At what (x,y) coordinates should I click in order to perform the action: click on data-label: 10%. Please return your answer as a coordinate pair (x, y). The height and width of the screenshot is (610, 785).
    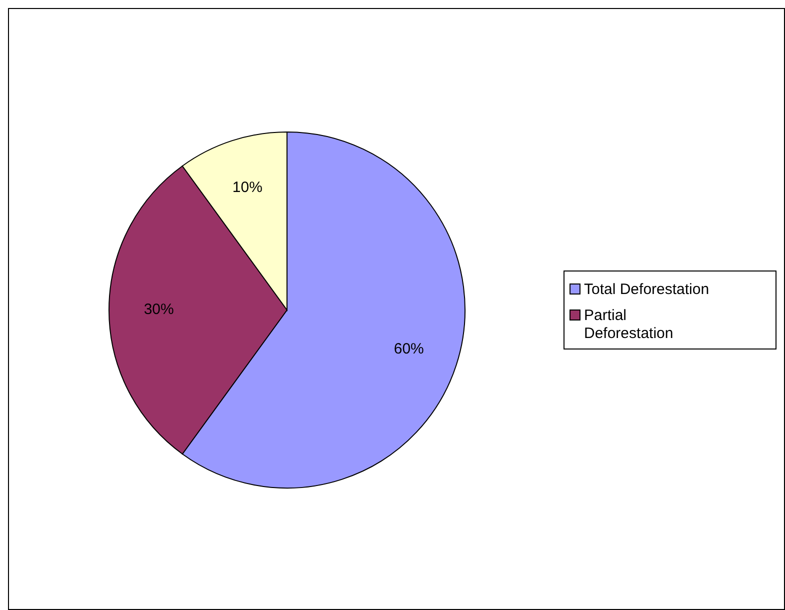
    Looking at the image, I should click on (247, 187).